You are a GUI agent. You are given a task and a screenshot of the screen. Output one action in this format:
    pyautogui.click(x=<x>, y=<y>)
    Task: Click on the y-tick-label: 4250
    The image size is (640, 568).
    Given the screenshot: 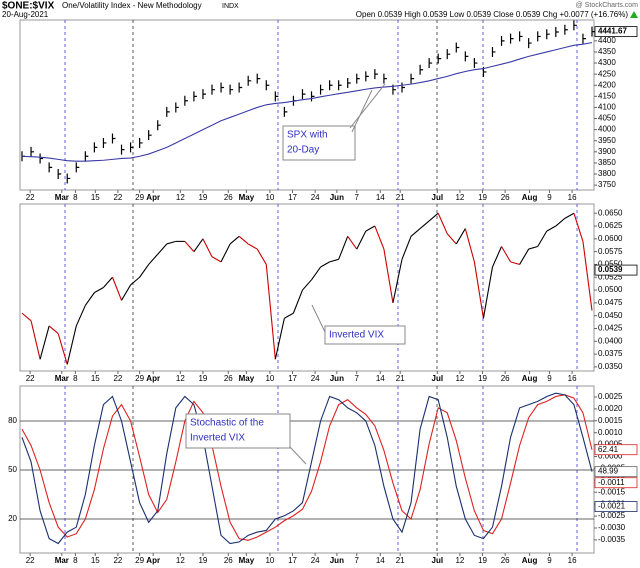 What is the action you would take?
    pyautogui.click(x=607, y=73)
    